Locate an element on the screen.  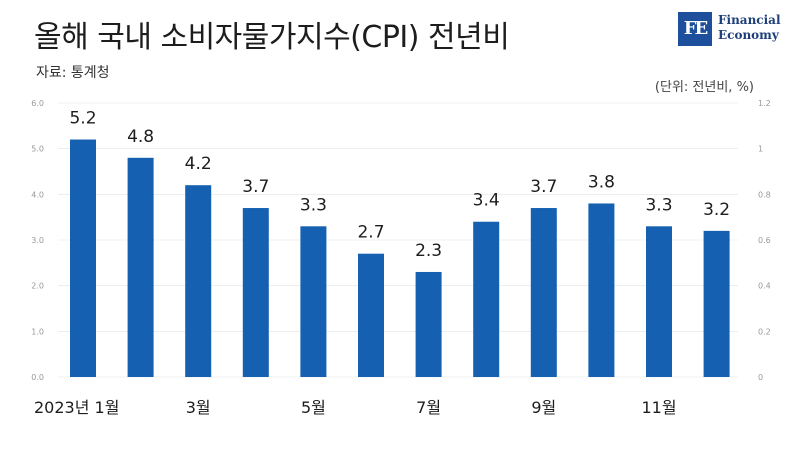
source-note: 자료: 통계청 is located at coordinates (73, 73).